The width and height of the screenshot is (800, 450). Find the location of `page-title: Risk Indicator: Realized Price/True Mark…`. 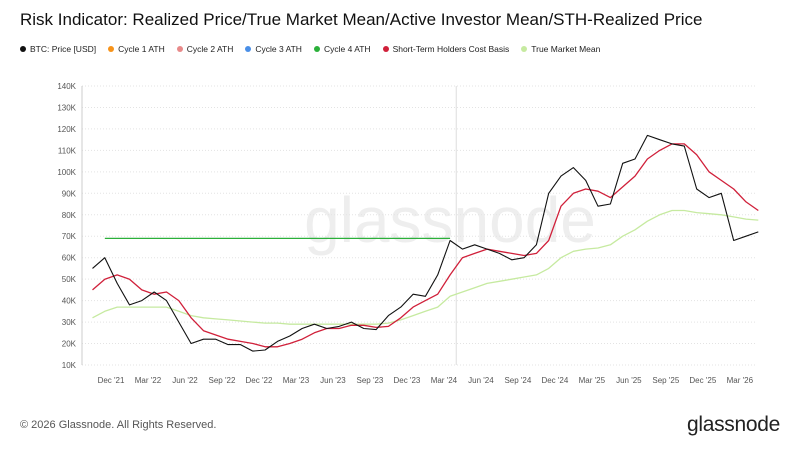

page-title: Risk Indicator: Realized Price/True Mark… is located at coordinates (361, 19).